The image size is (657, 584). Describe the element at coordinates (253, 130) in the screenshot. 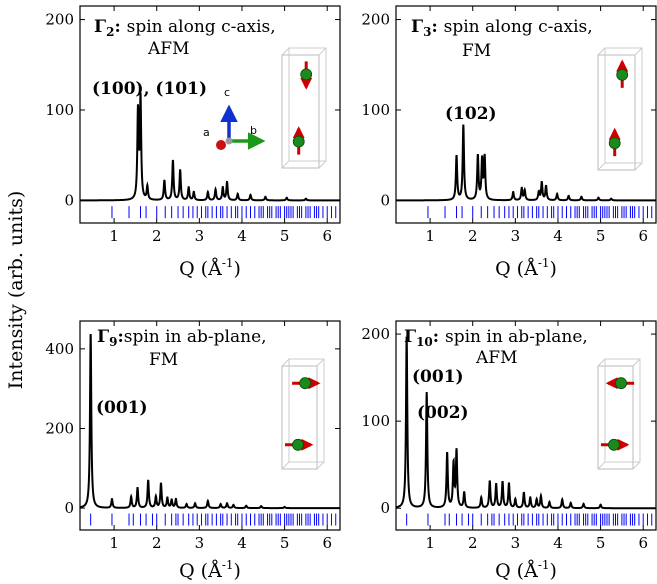

I see `b-axis-label: b` at that location.